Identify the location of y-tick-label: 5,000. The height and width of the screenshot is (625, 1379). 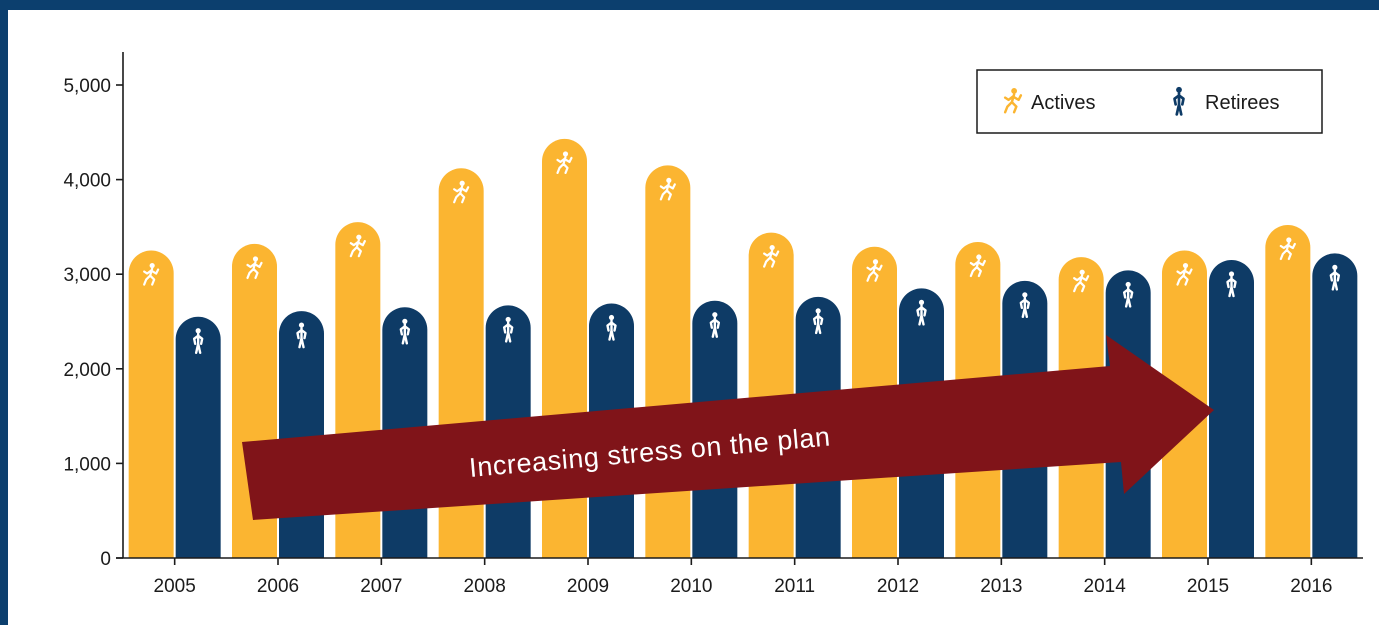
(87, 86).